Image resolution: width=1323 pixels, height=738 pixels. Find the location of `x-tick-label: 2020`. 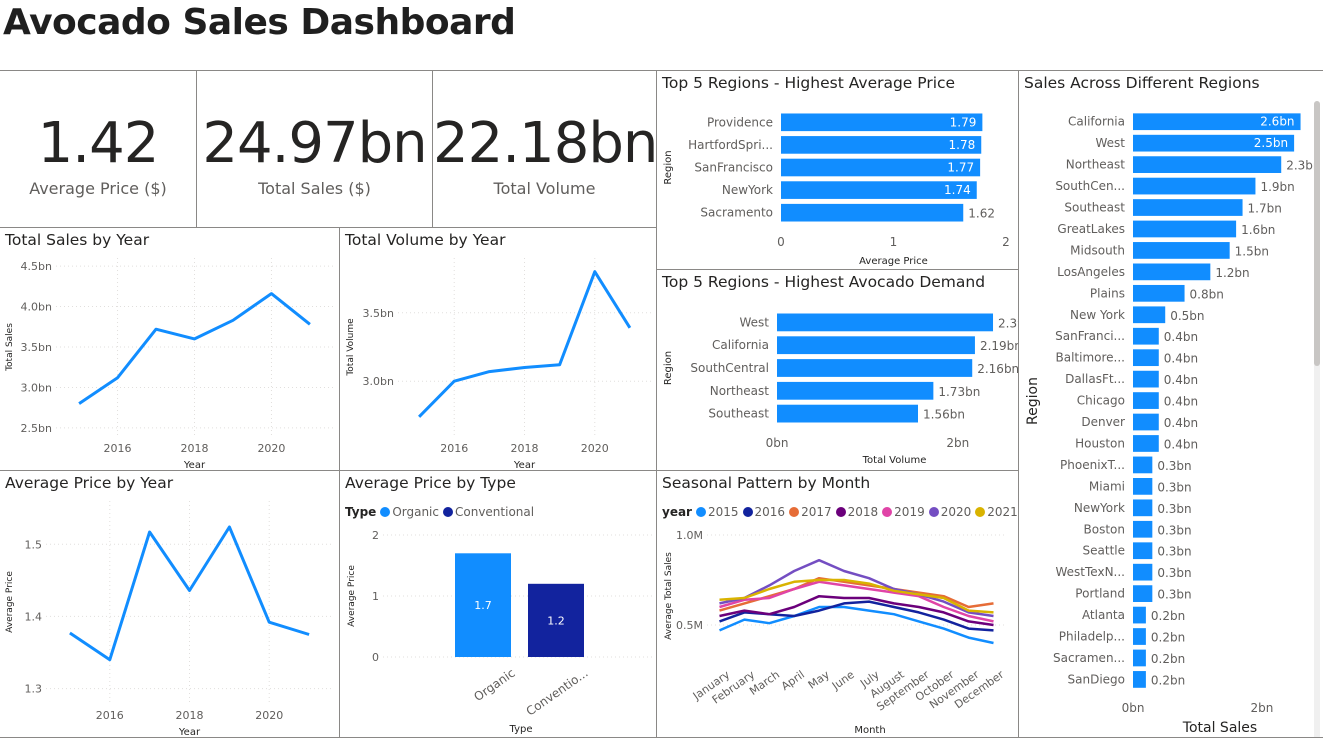

x-tick-label: 2020 is located at coordinates (595, 448).